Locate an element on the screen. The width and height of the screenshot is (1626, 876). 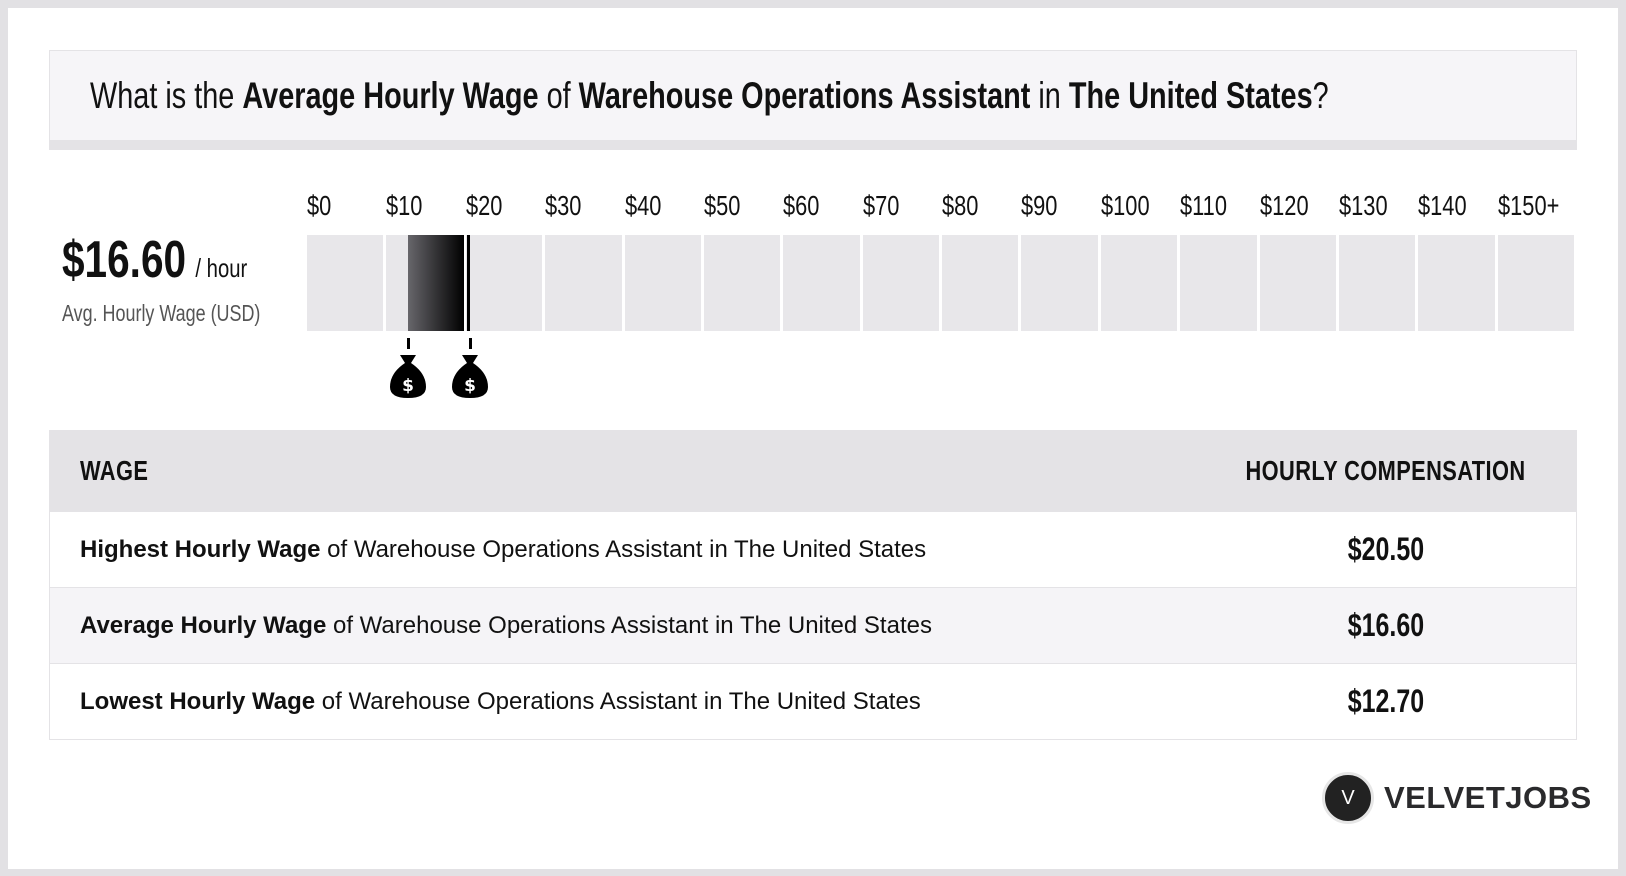
axis-tick-label: $150+ is located at coordinates (1528, 205).